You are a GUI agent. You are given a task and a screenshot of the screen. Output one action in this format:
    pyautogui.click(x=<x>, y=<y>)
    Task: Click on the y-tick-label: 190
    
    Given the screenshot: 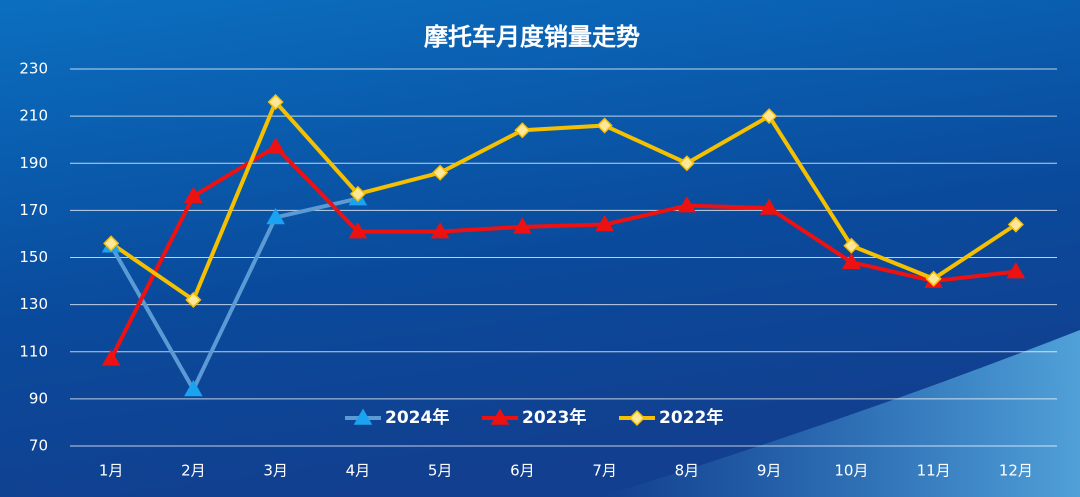 What is the action you would take?
    pyautogui.click(x=33, y=163)
    